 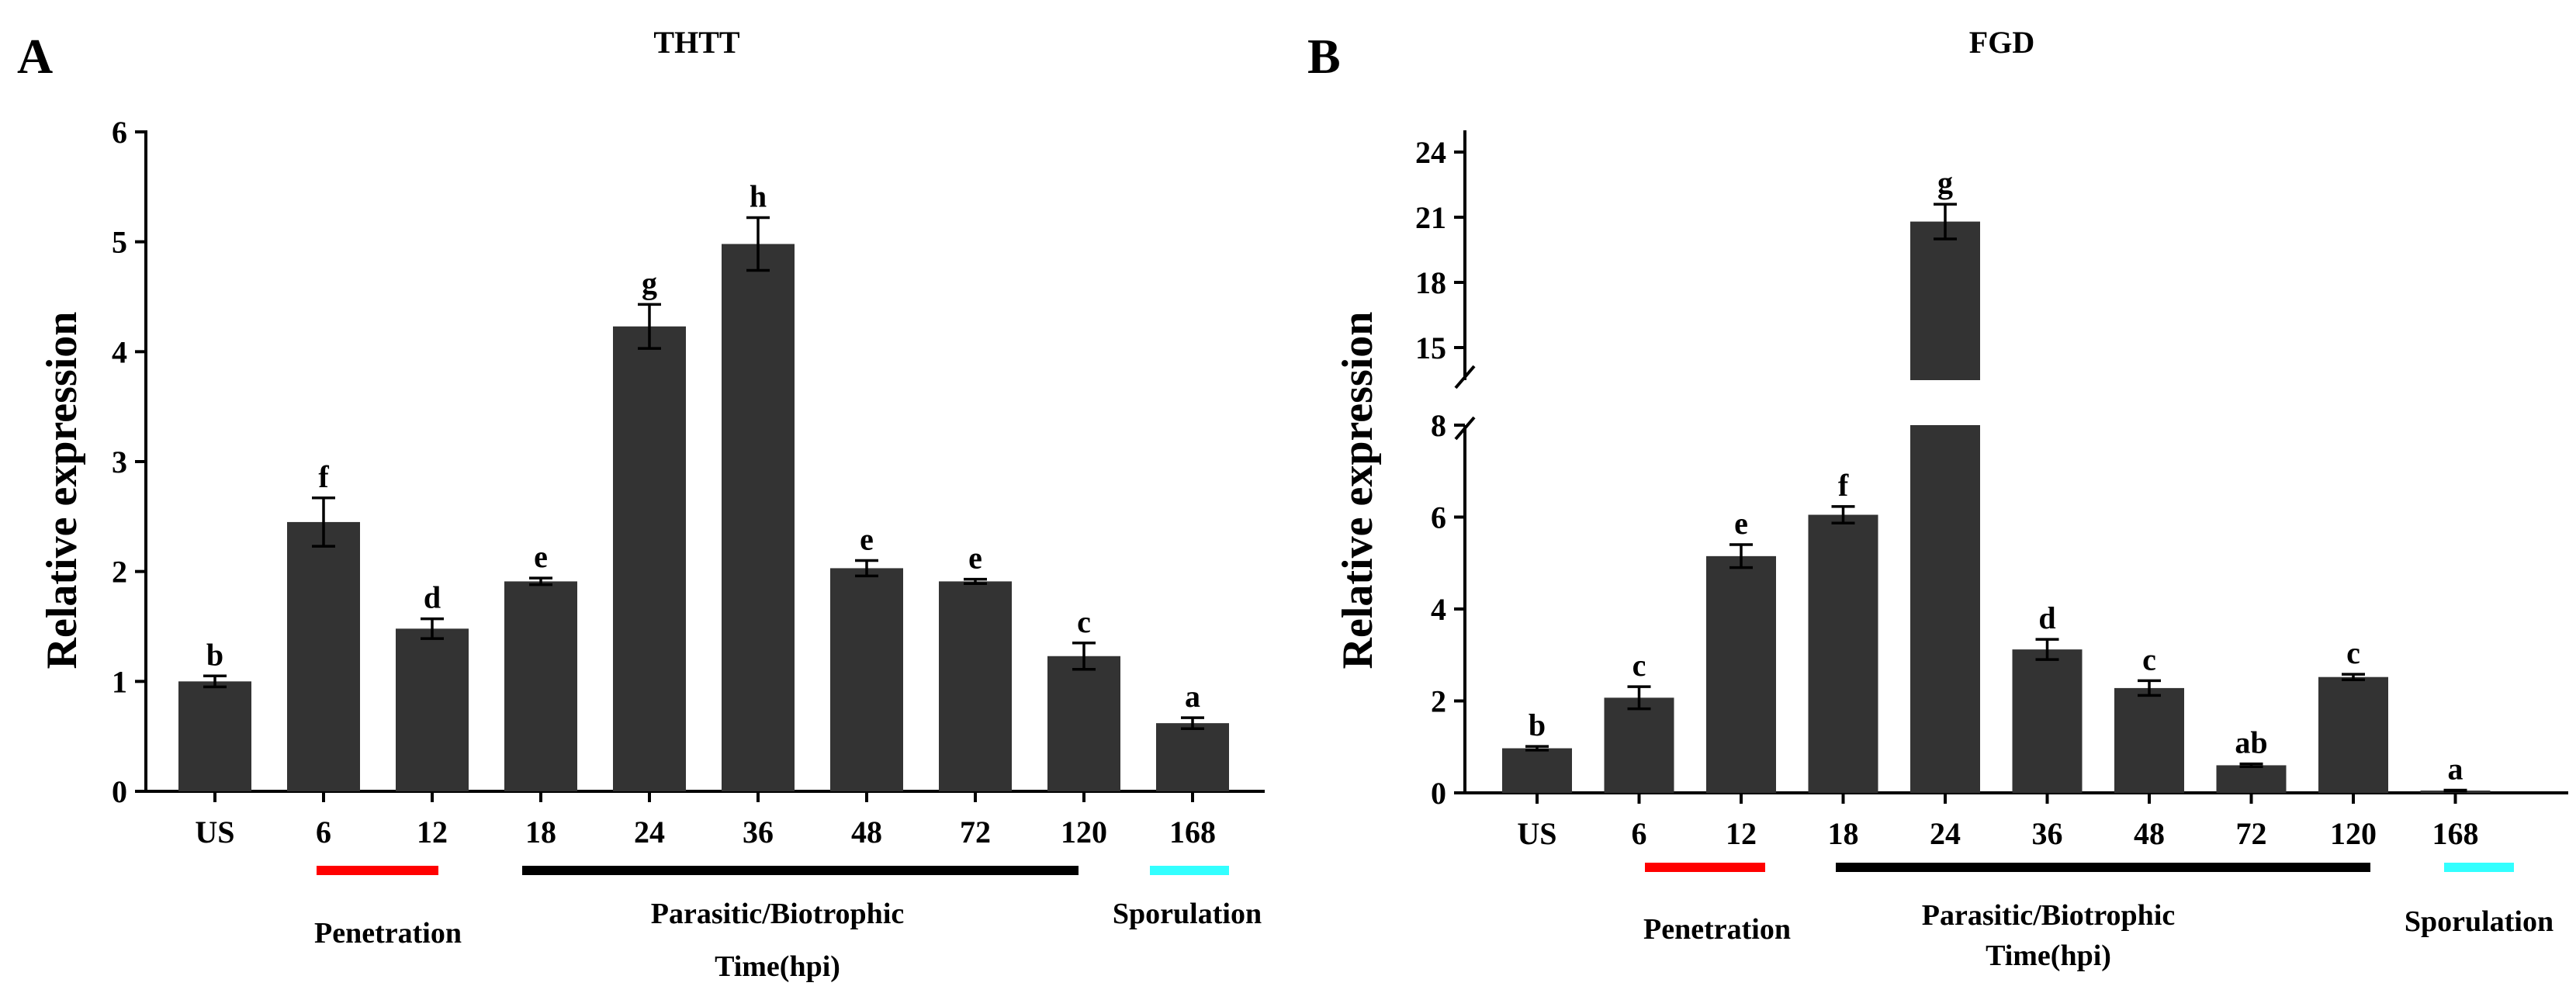 I want to click on panel-b-sig-label-7: ab, so click(x=2251, y=742).